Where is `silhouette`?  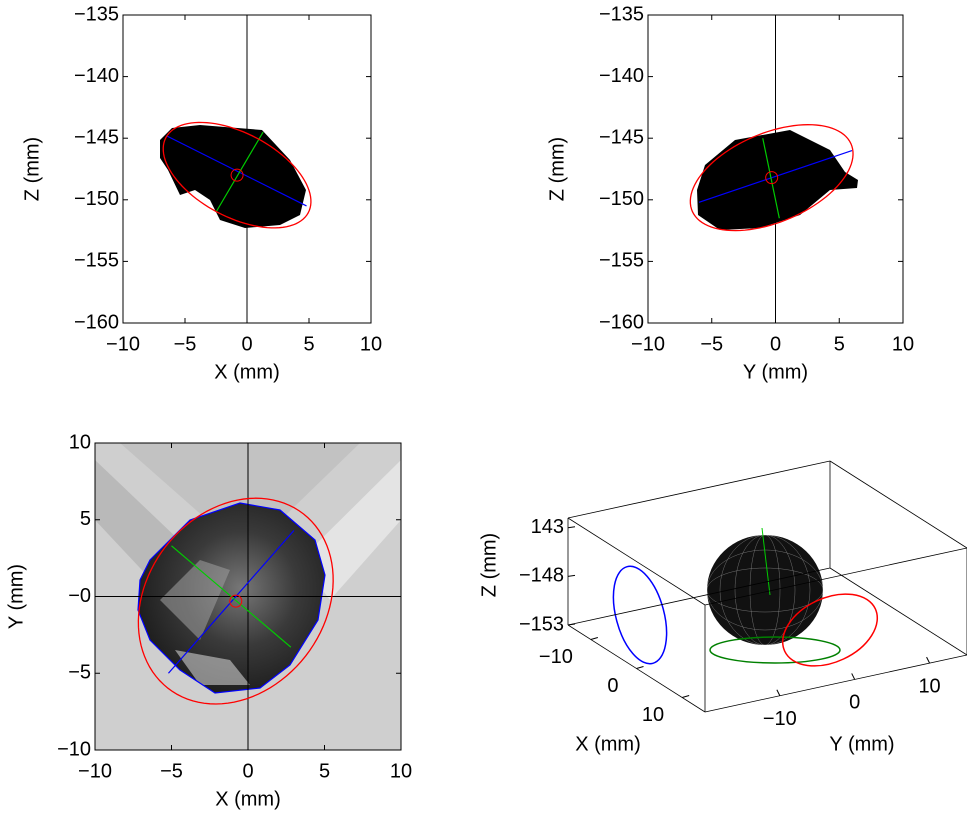
silhouette is located at coordinates (233, 176).